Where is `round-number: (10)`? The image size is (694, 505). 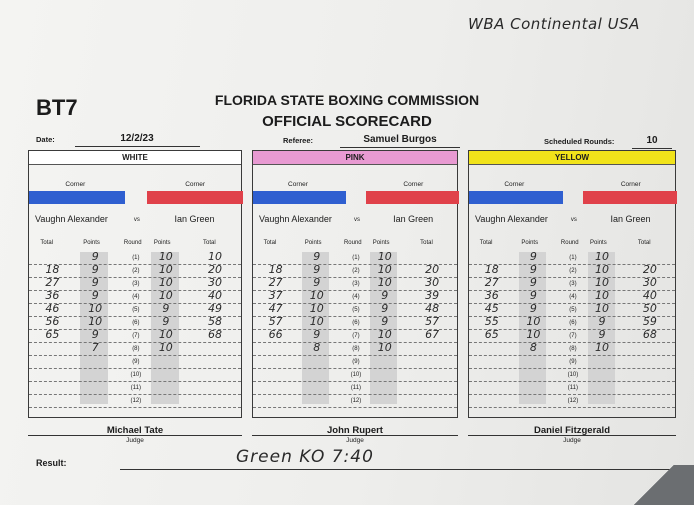 round-number: (10) is located at coordinates (136, 375).